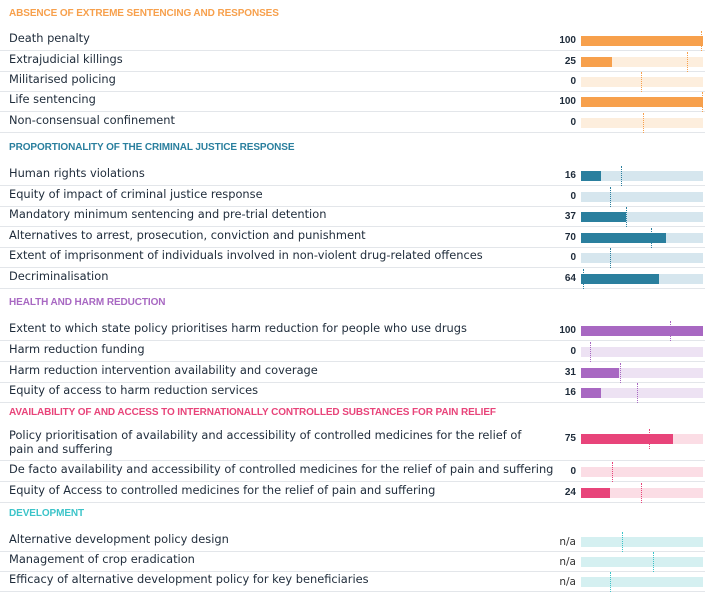 The image size is (710, 599). Describe the element at coordinates (119, 539) in the screenshot. I see `indicator-label: Alternative development policy design` at that location.